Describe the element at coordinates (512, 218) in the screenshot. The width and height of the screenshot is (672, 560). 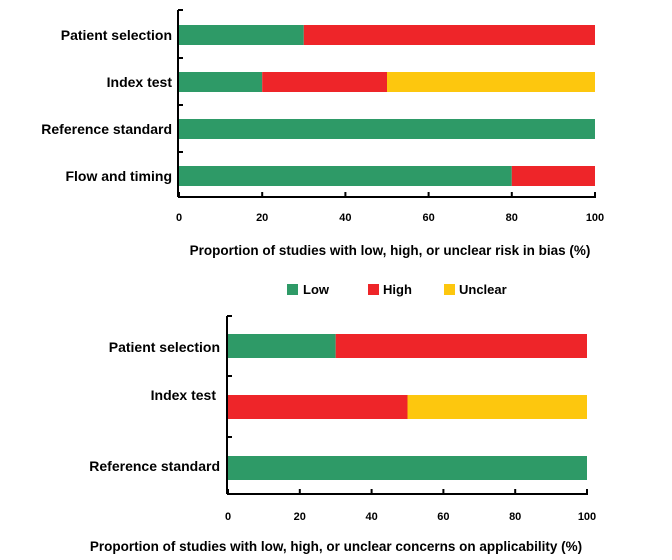
I see `chart1-x-tick-label-4: 80` at that location.